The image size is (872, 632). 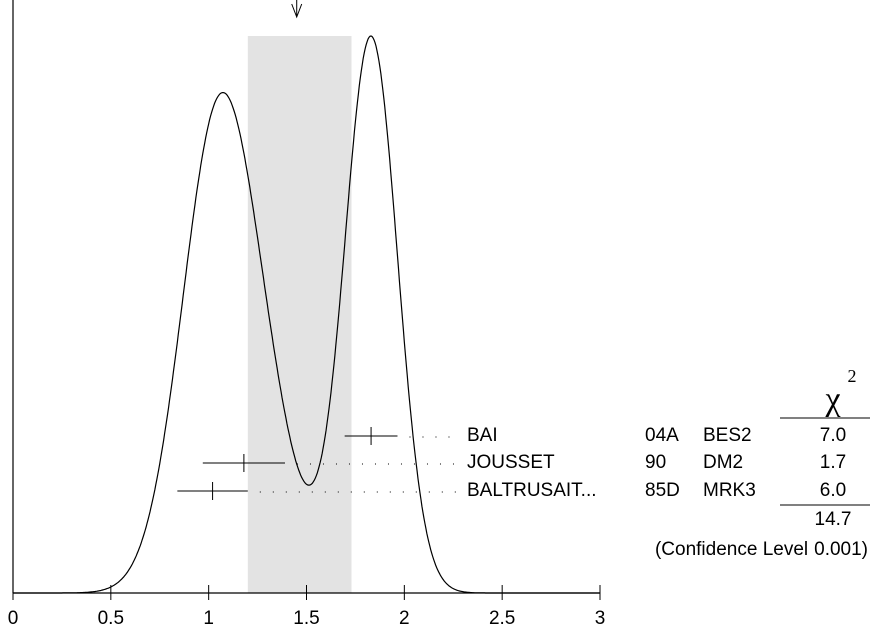 What do you see at coordinates (865, 549) in the screenshot?
I see `confidence-part: )` at bounding box center [865, 549].